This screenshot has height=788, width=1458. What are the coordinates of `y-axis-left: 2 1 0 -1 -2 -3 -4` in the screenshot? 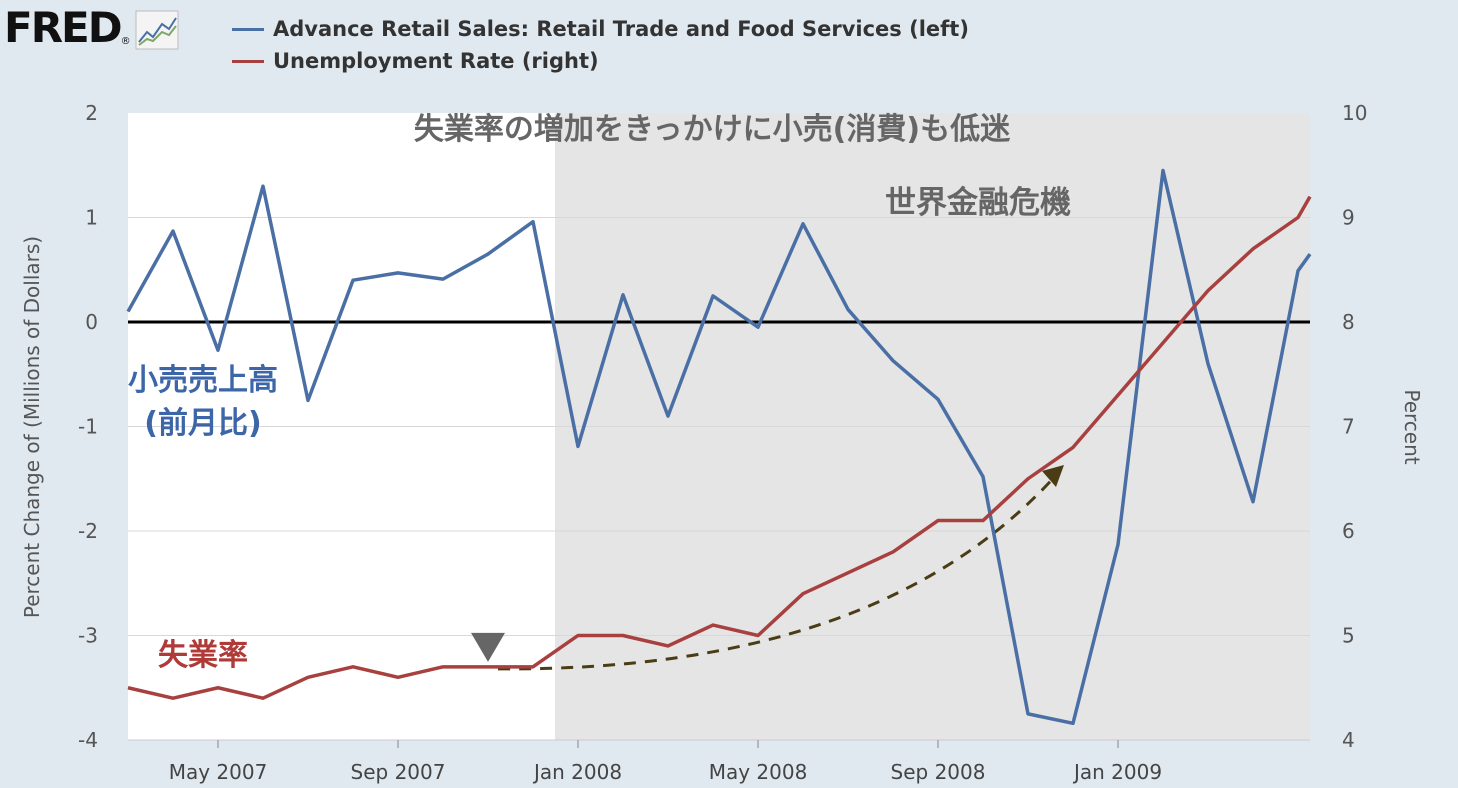 It's located at (88, 426).